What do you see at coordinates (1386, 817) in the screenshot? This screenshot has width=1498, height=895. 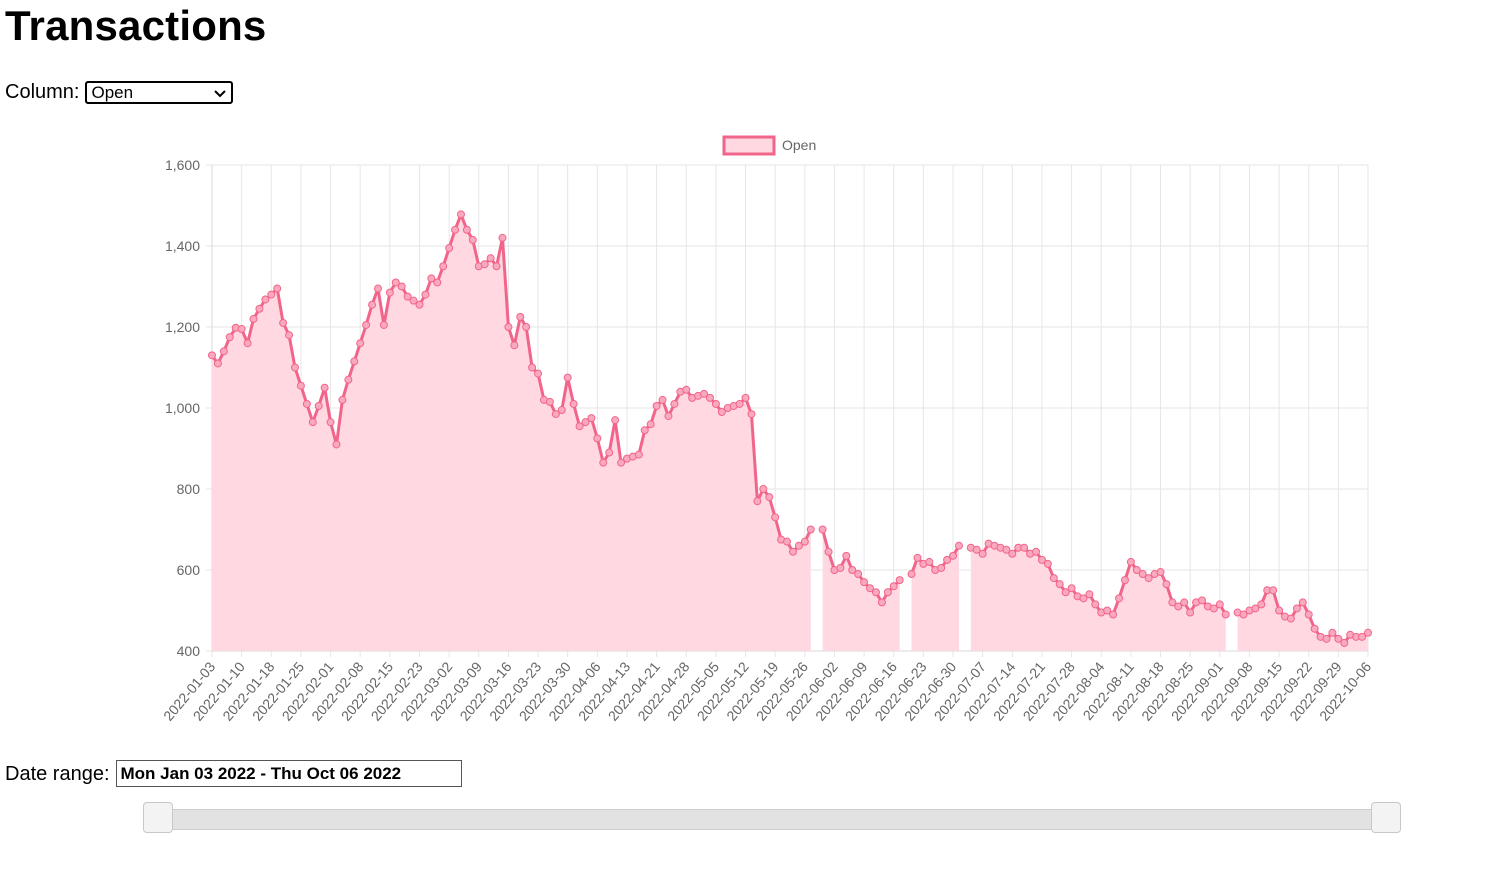 I see `slider-handle-end` at bounding box center [1386, 817].